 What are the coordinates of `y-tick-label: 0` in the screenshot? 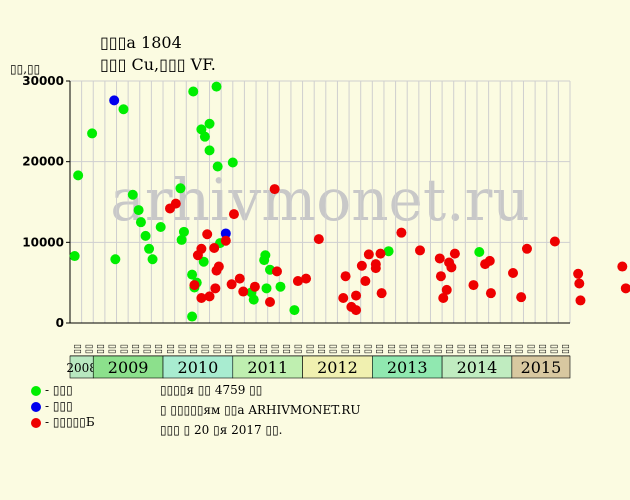 It's located at (60, 323).